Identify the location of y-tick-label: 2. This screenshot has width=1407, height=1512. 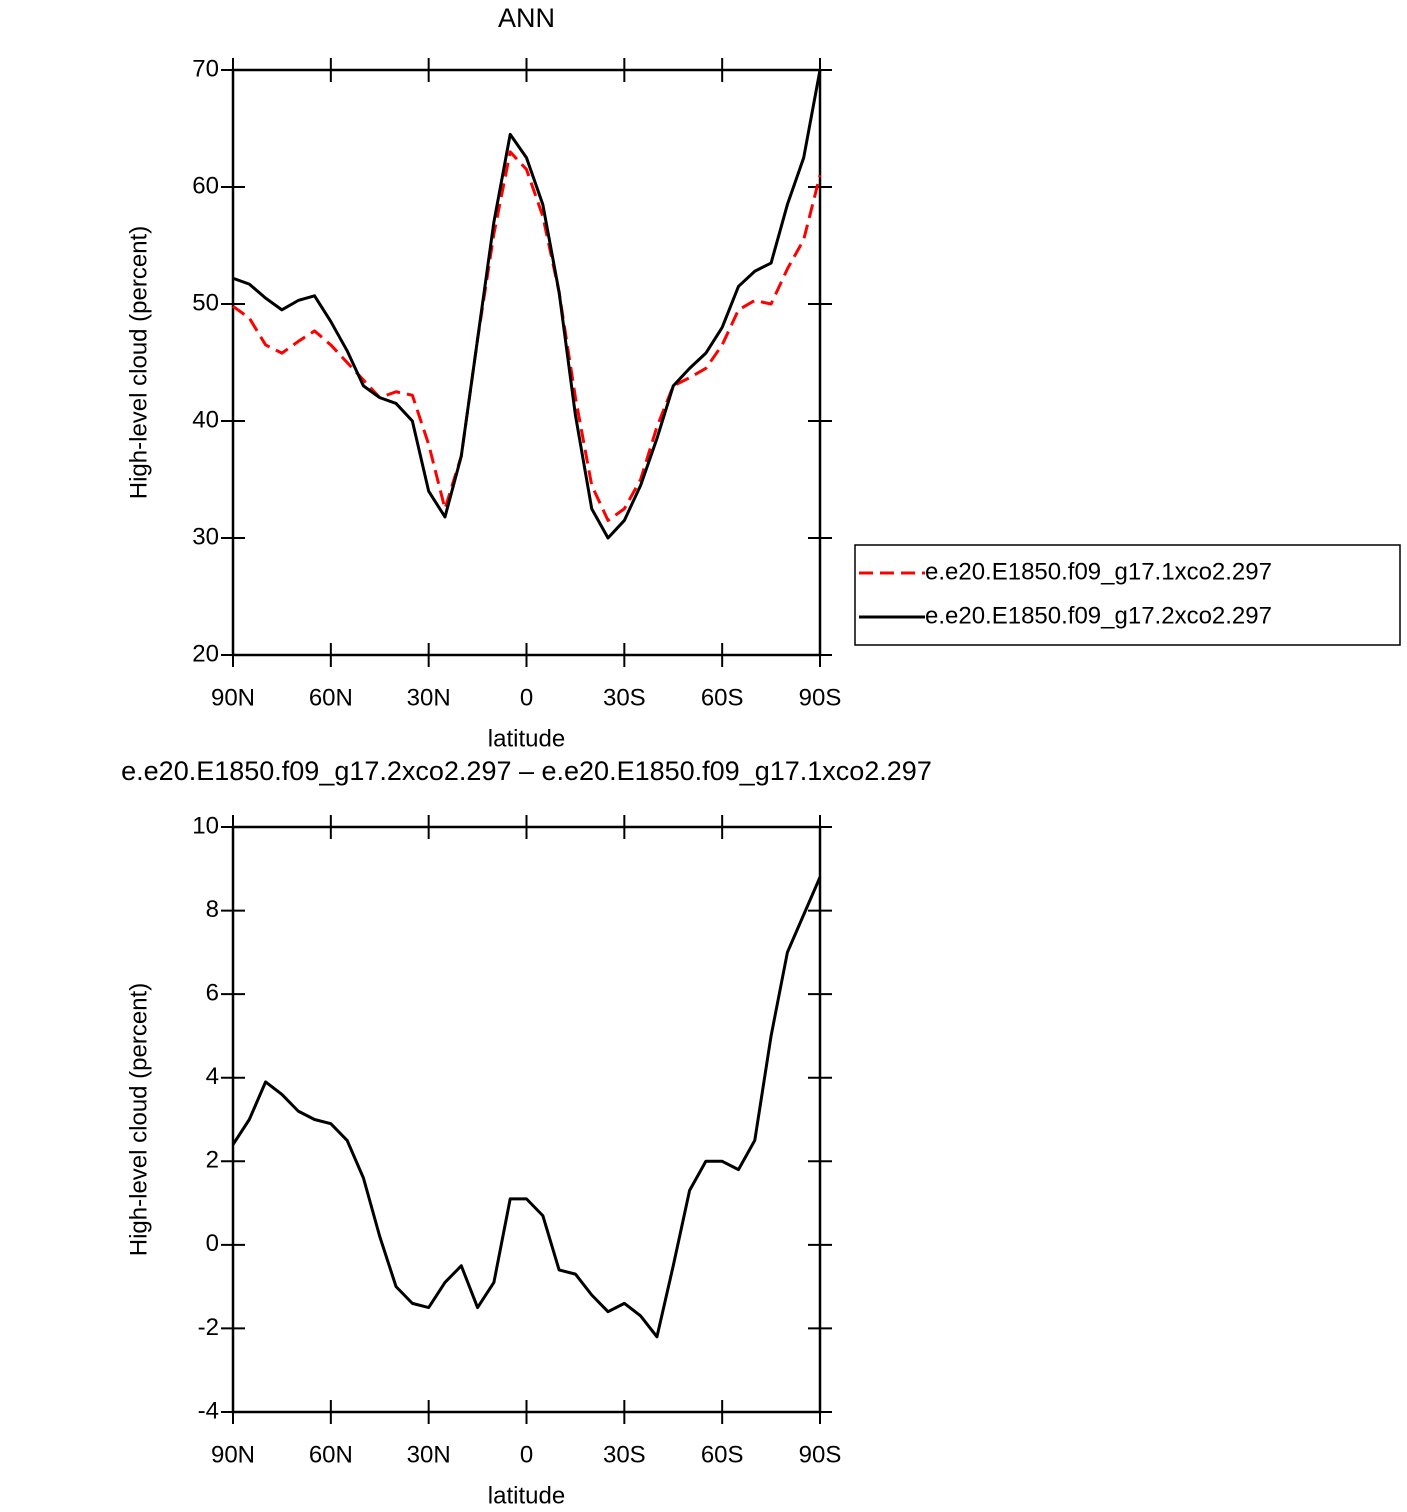
(212, 1160).